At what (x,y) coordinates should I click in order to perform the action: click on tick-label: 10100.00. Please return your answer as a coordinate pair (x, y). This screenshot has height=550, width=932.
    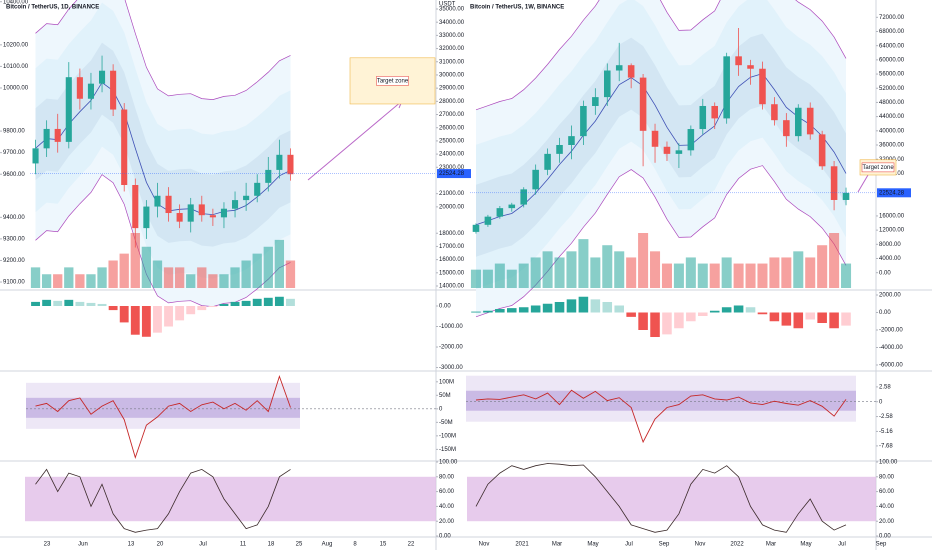
    Looking at the image, I should click on (16, 67).